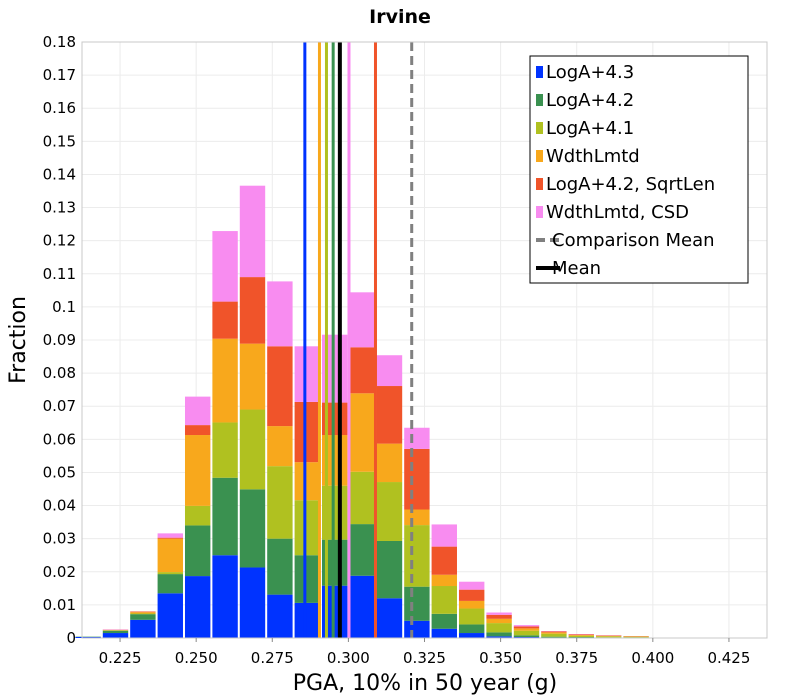 The width and height of the screenshot is (800, 700). What do you see at coordinates (64, 307) in the screenshot?
I see `y-tick-label: 0.1` at bounding box center [64, 307].